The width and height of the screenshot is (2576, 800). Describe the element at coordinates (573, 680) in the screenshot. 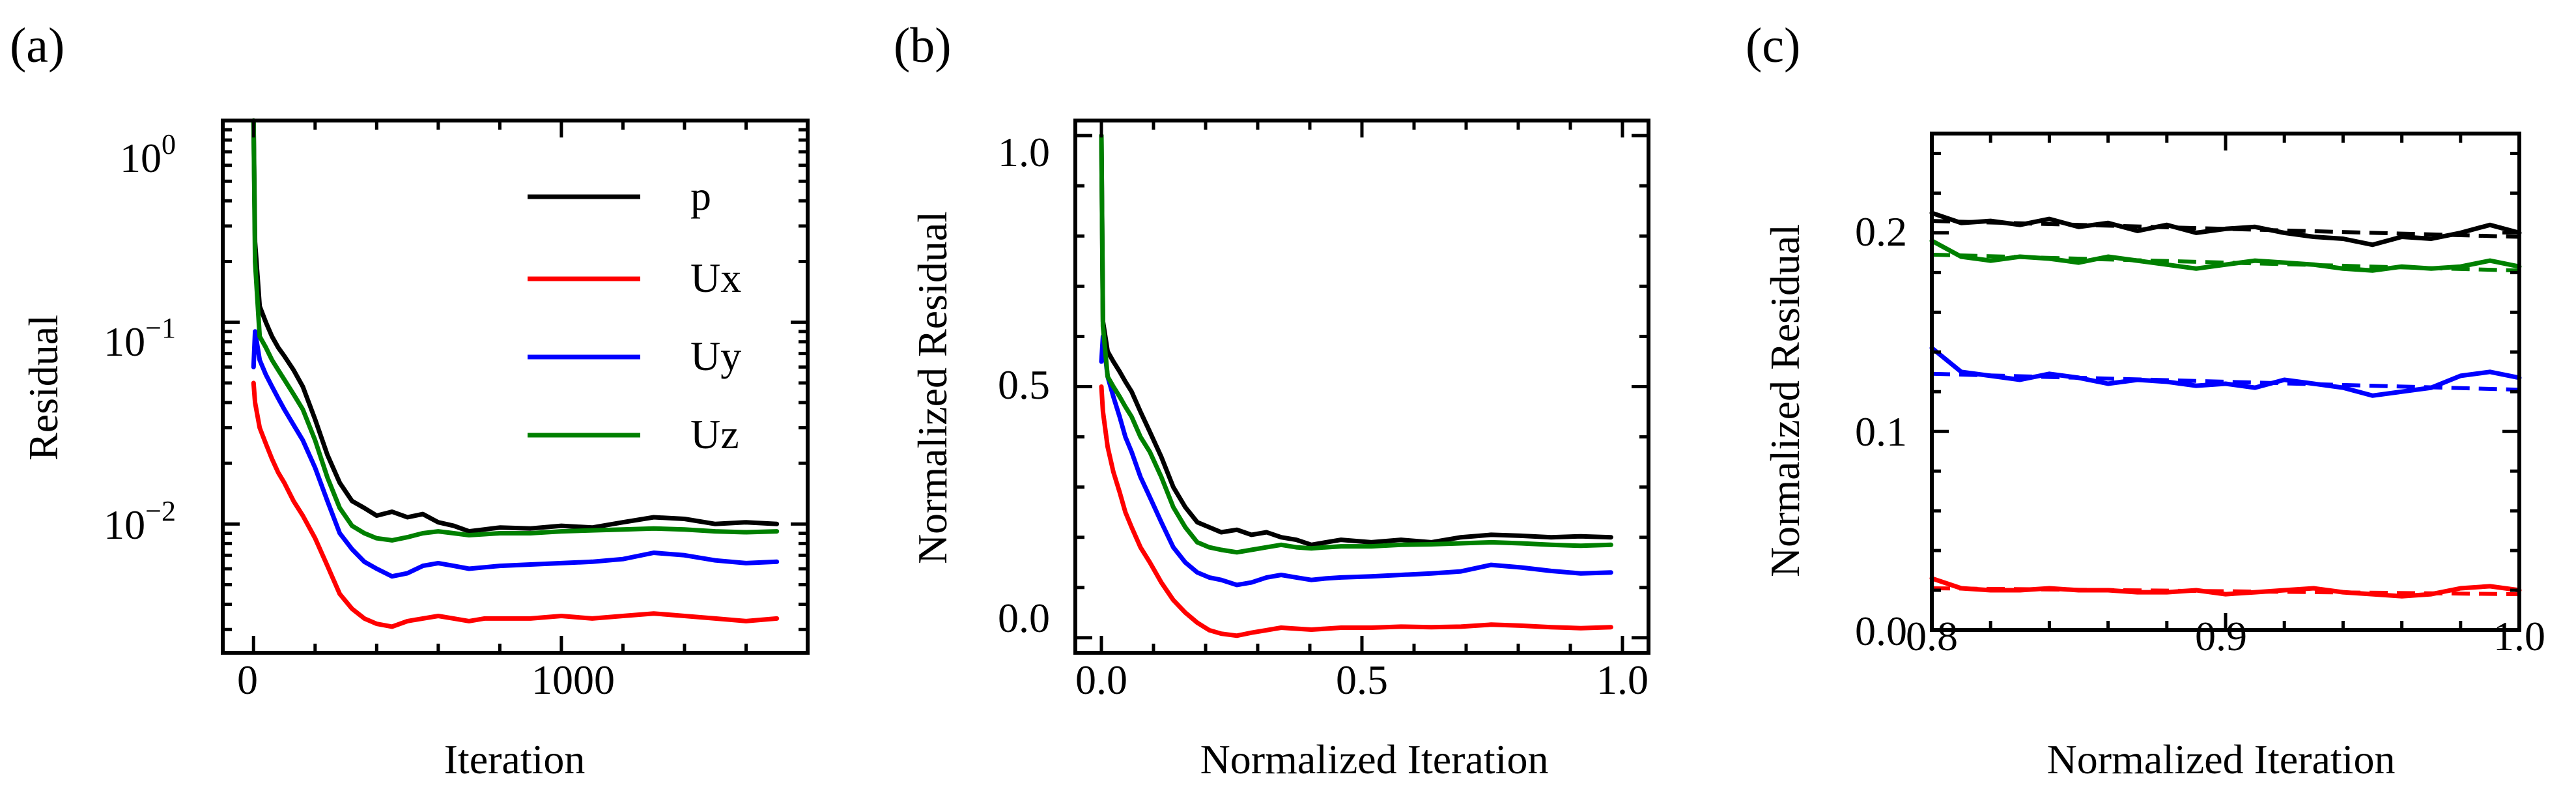

I see `x-tick-label: 1000` at that location.